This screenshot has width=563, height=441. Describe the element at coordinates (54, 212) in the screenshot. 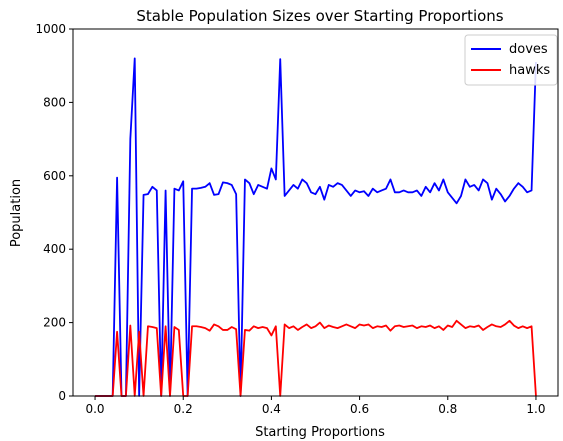

I see `y-axis-ticks: 0 200 400 600 800 1000` at that location.